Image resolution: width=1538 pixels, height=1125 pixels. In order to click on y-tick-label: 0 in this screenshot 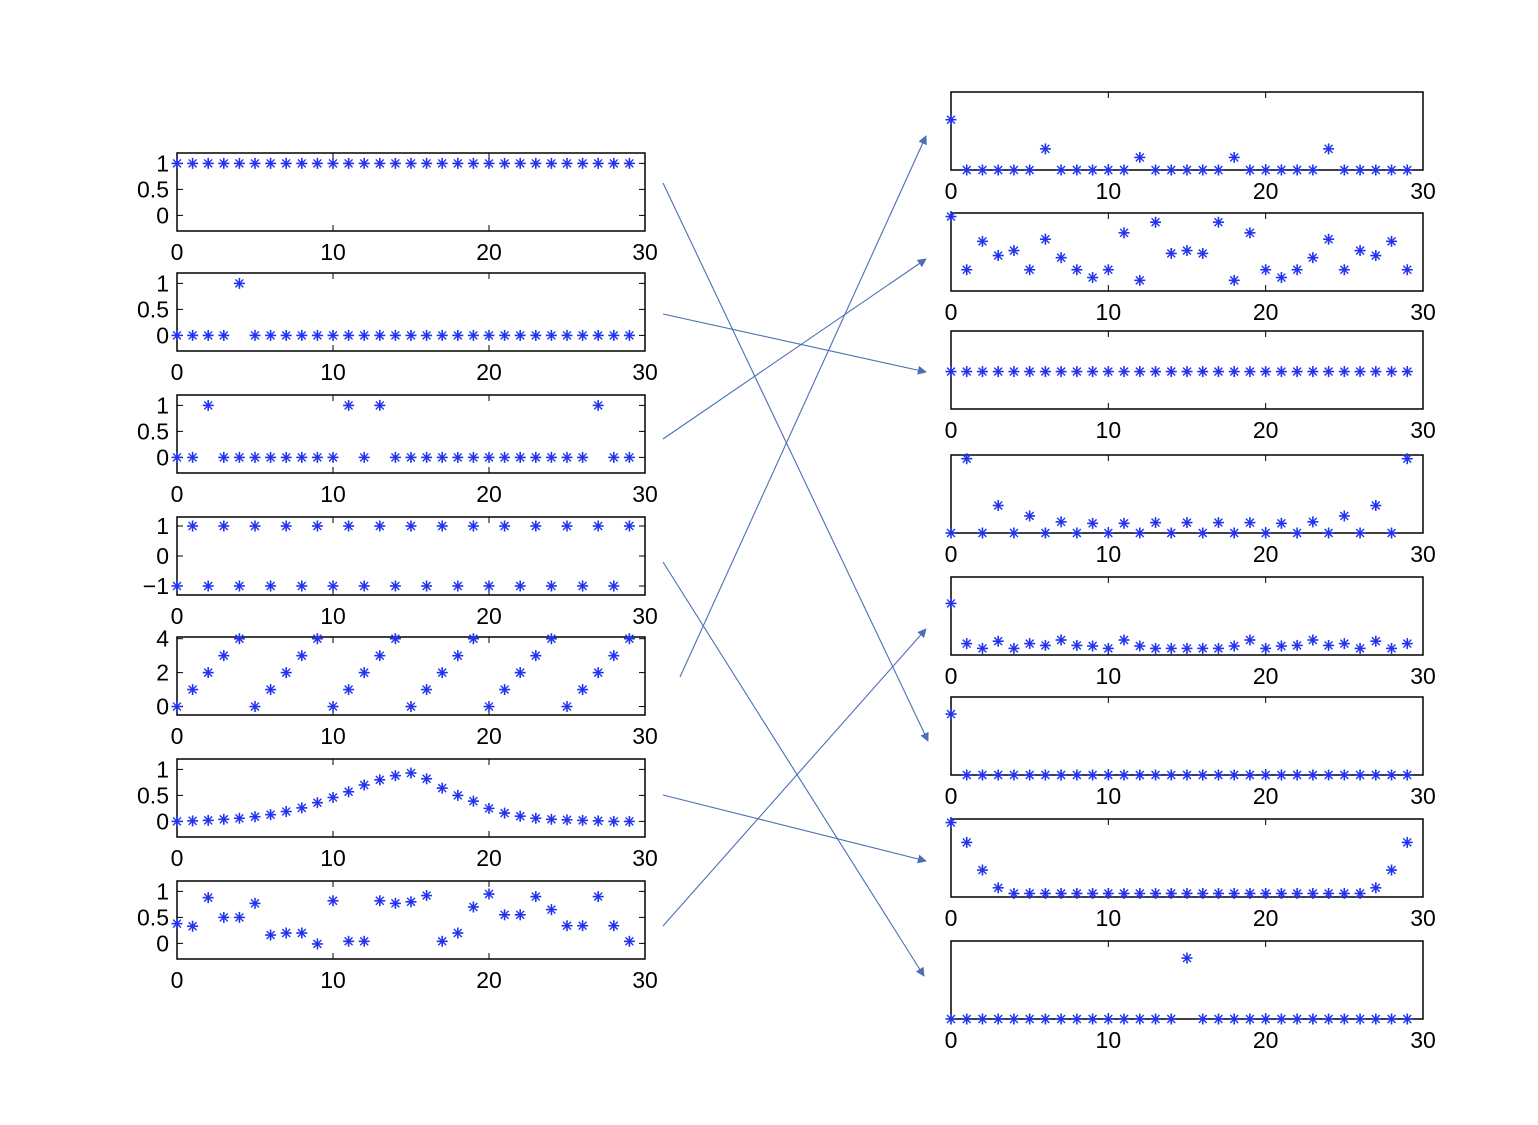, I will do `click(162, 943)`.